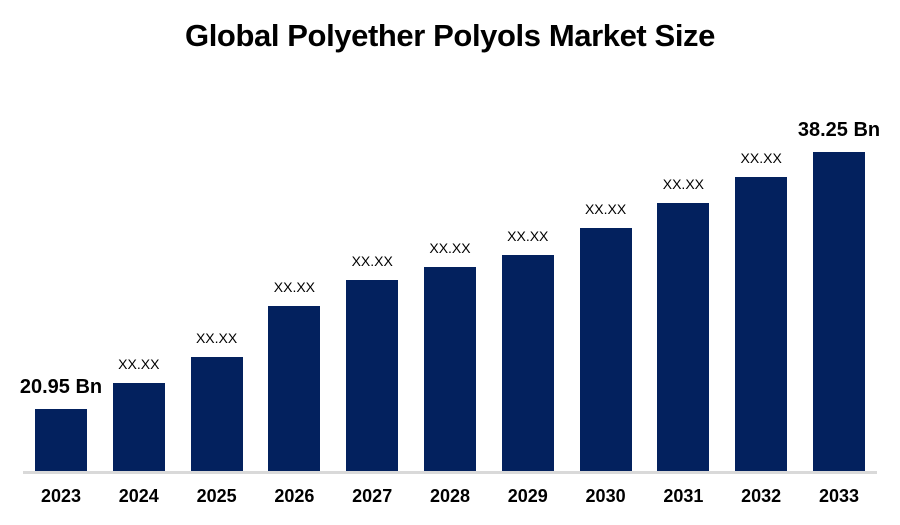 This screenshot has width=900, height=525. What do you see at coordinates (138, 428) in the screenshot?
I see `bar-2024` at bounding box center [138, 428].